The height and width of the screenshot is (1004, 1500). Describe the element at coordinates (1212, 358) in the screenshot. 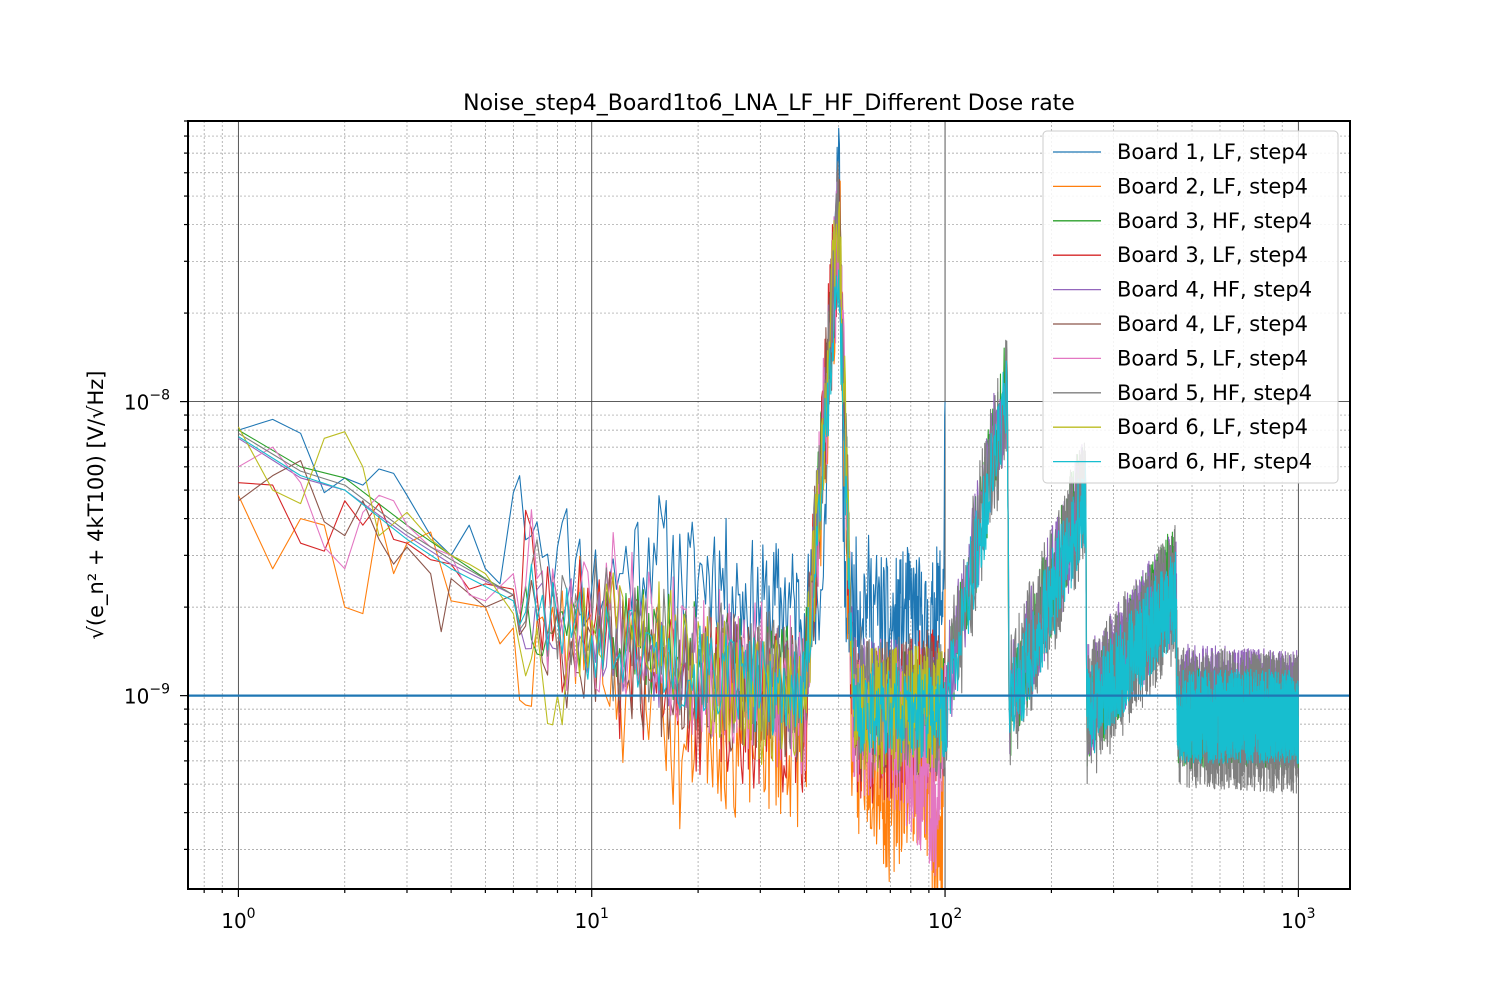

I see `legend-label: Board 5, LF, step4` at that location.